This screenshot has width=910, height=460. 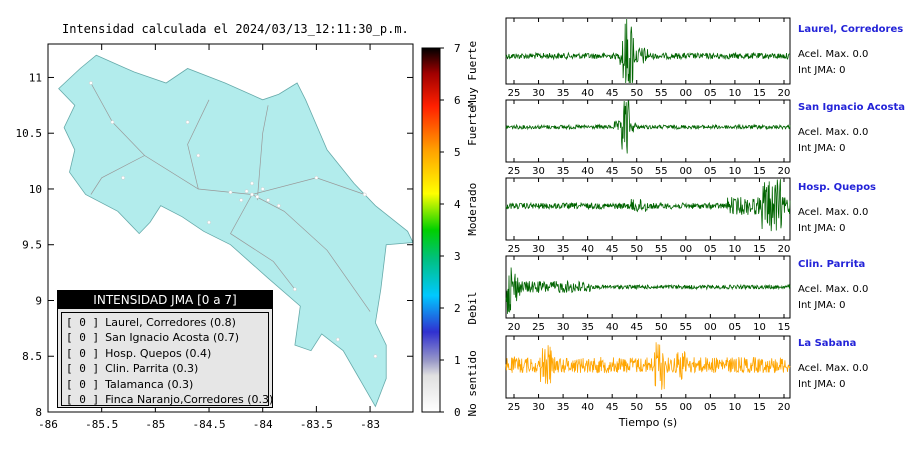 What do you see at coordinates (158, 353) in the screenshot?
I see `legend-station: Hosp. Quepos (0.4)` at bounding box center [158, 353].